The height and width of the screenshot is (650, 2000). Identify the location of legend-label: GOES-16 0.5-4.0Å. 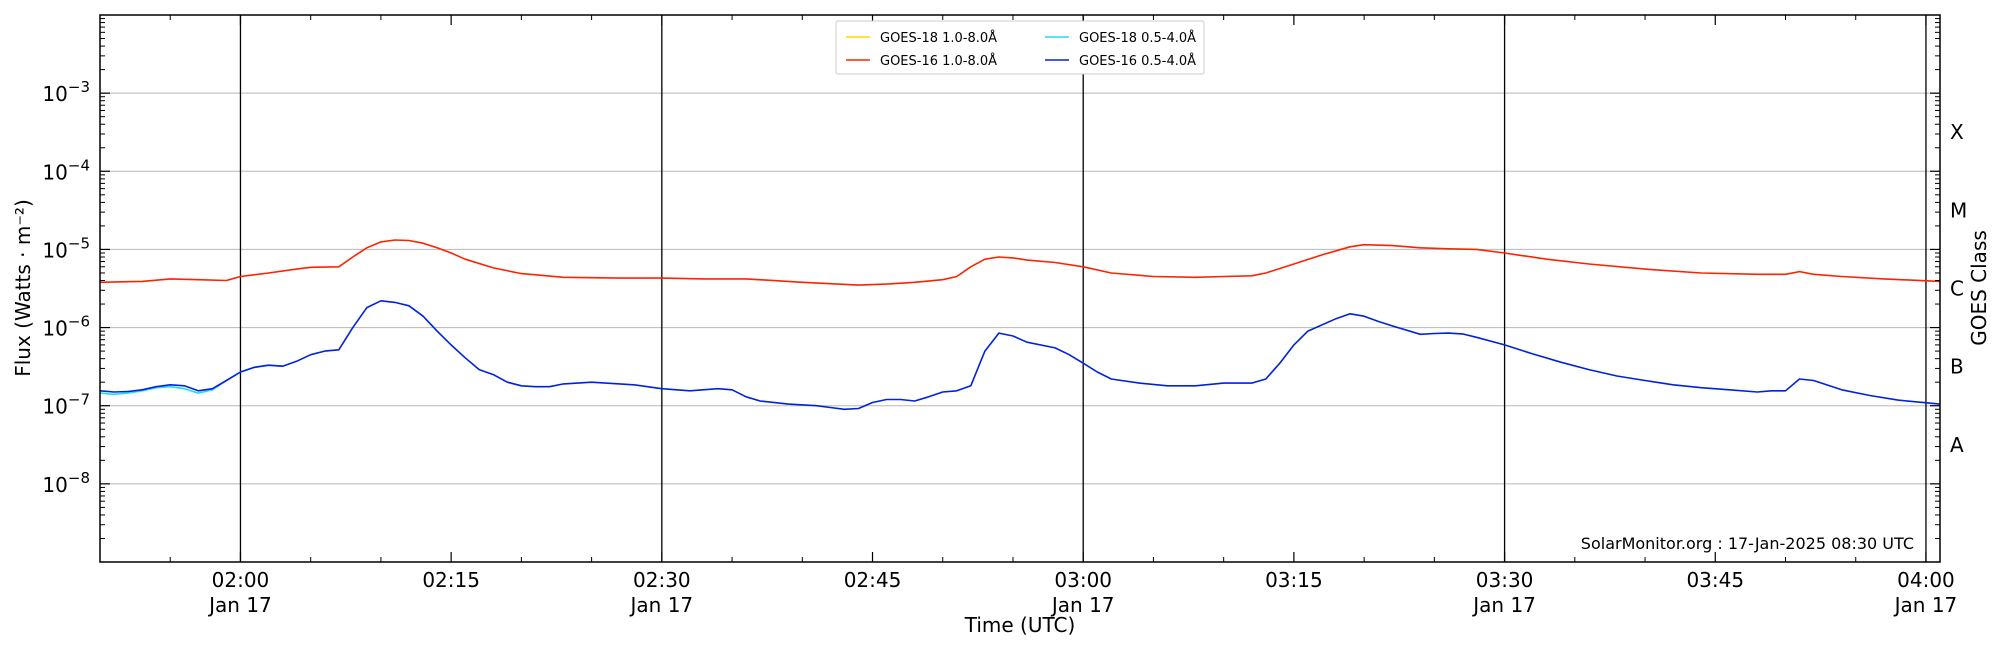
(1137, 61).